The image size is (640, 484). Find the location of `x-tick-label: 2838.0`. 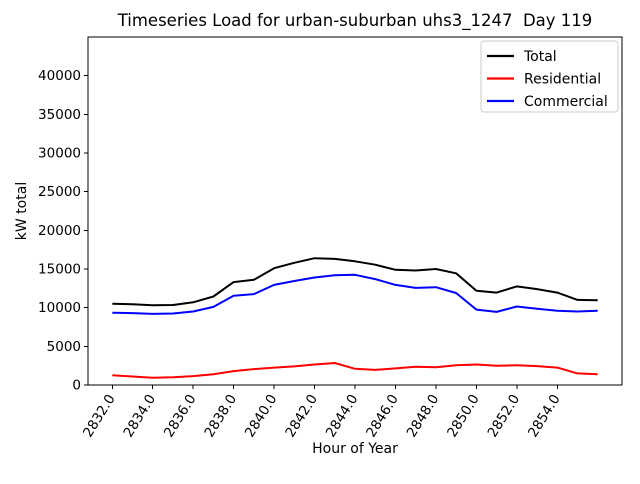

x-tick-label: 2838.0 is located at coordinates (220, 416).